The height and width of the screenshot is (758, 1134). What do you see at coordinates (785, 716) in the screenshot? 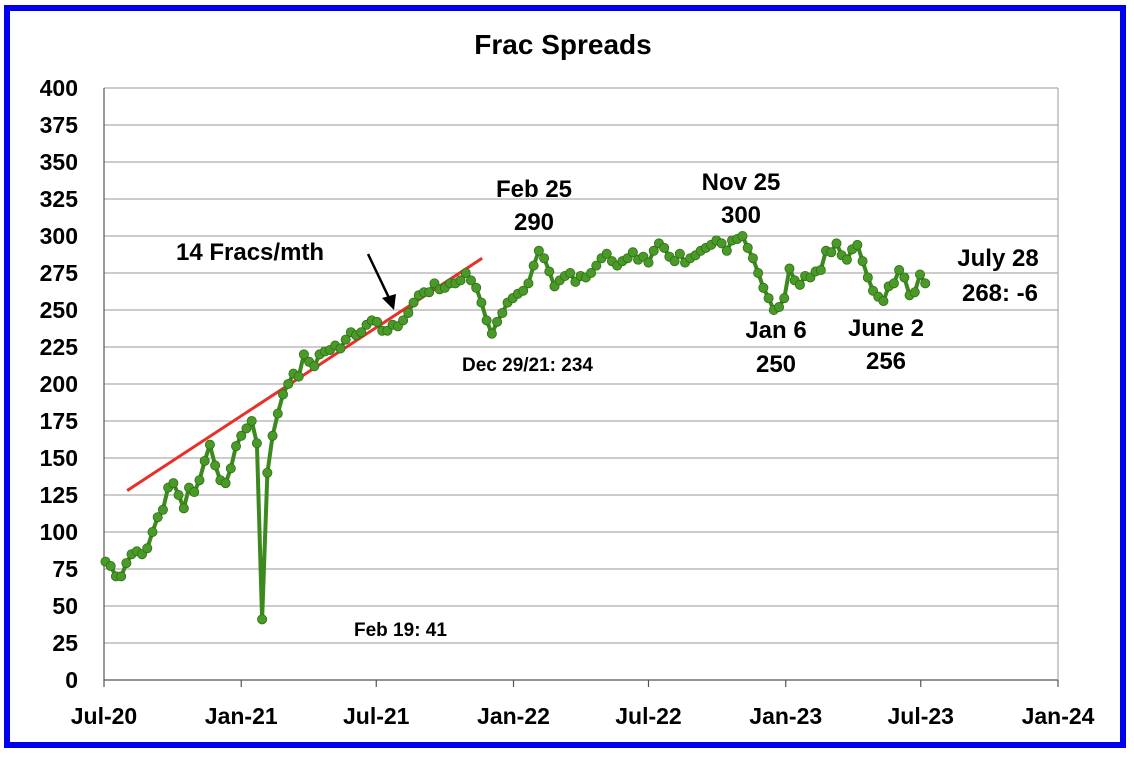
I see `x-tick-label: Jan-23` at bounding box center [785, 716].